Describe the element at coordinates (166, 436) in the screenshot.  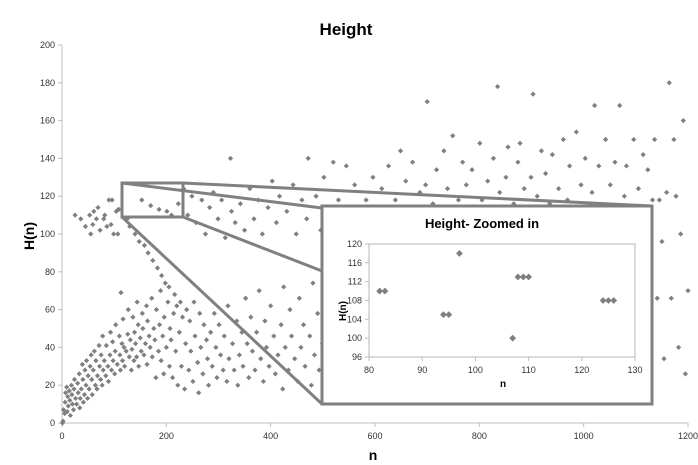
I see `x-tick-label: 200` at that location.